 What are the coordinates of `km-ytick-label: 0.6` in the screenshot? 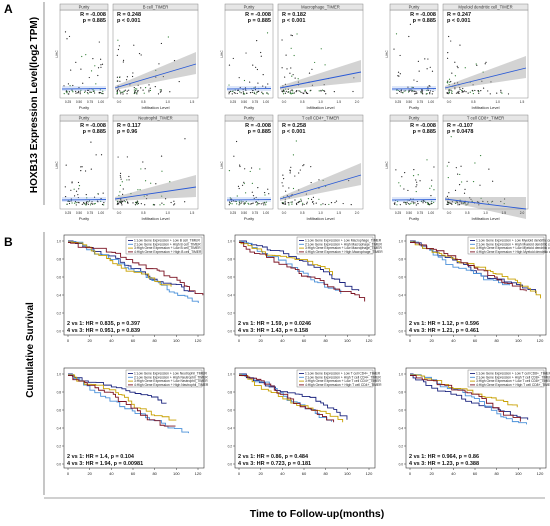 It's located at (59, 411).